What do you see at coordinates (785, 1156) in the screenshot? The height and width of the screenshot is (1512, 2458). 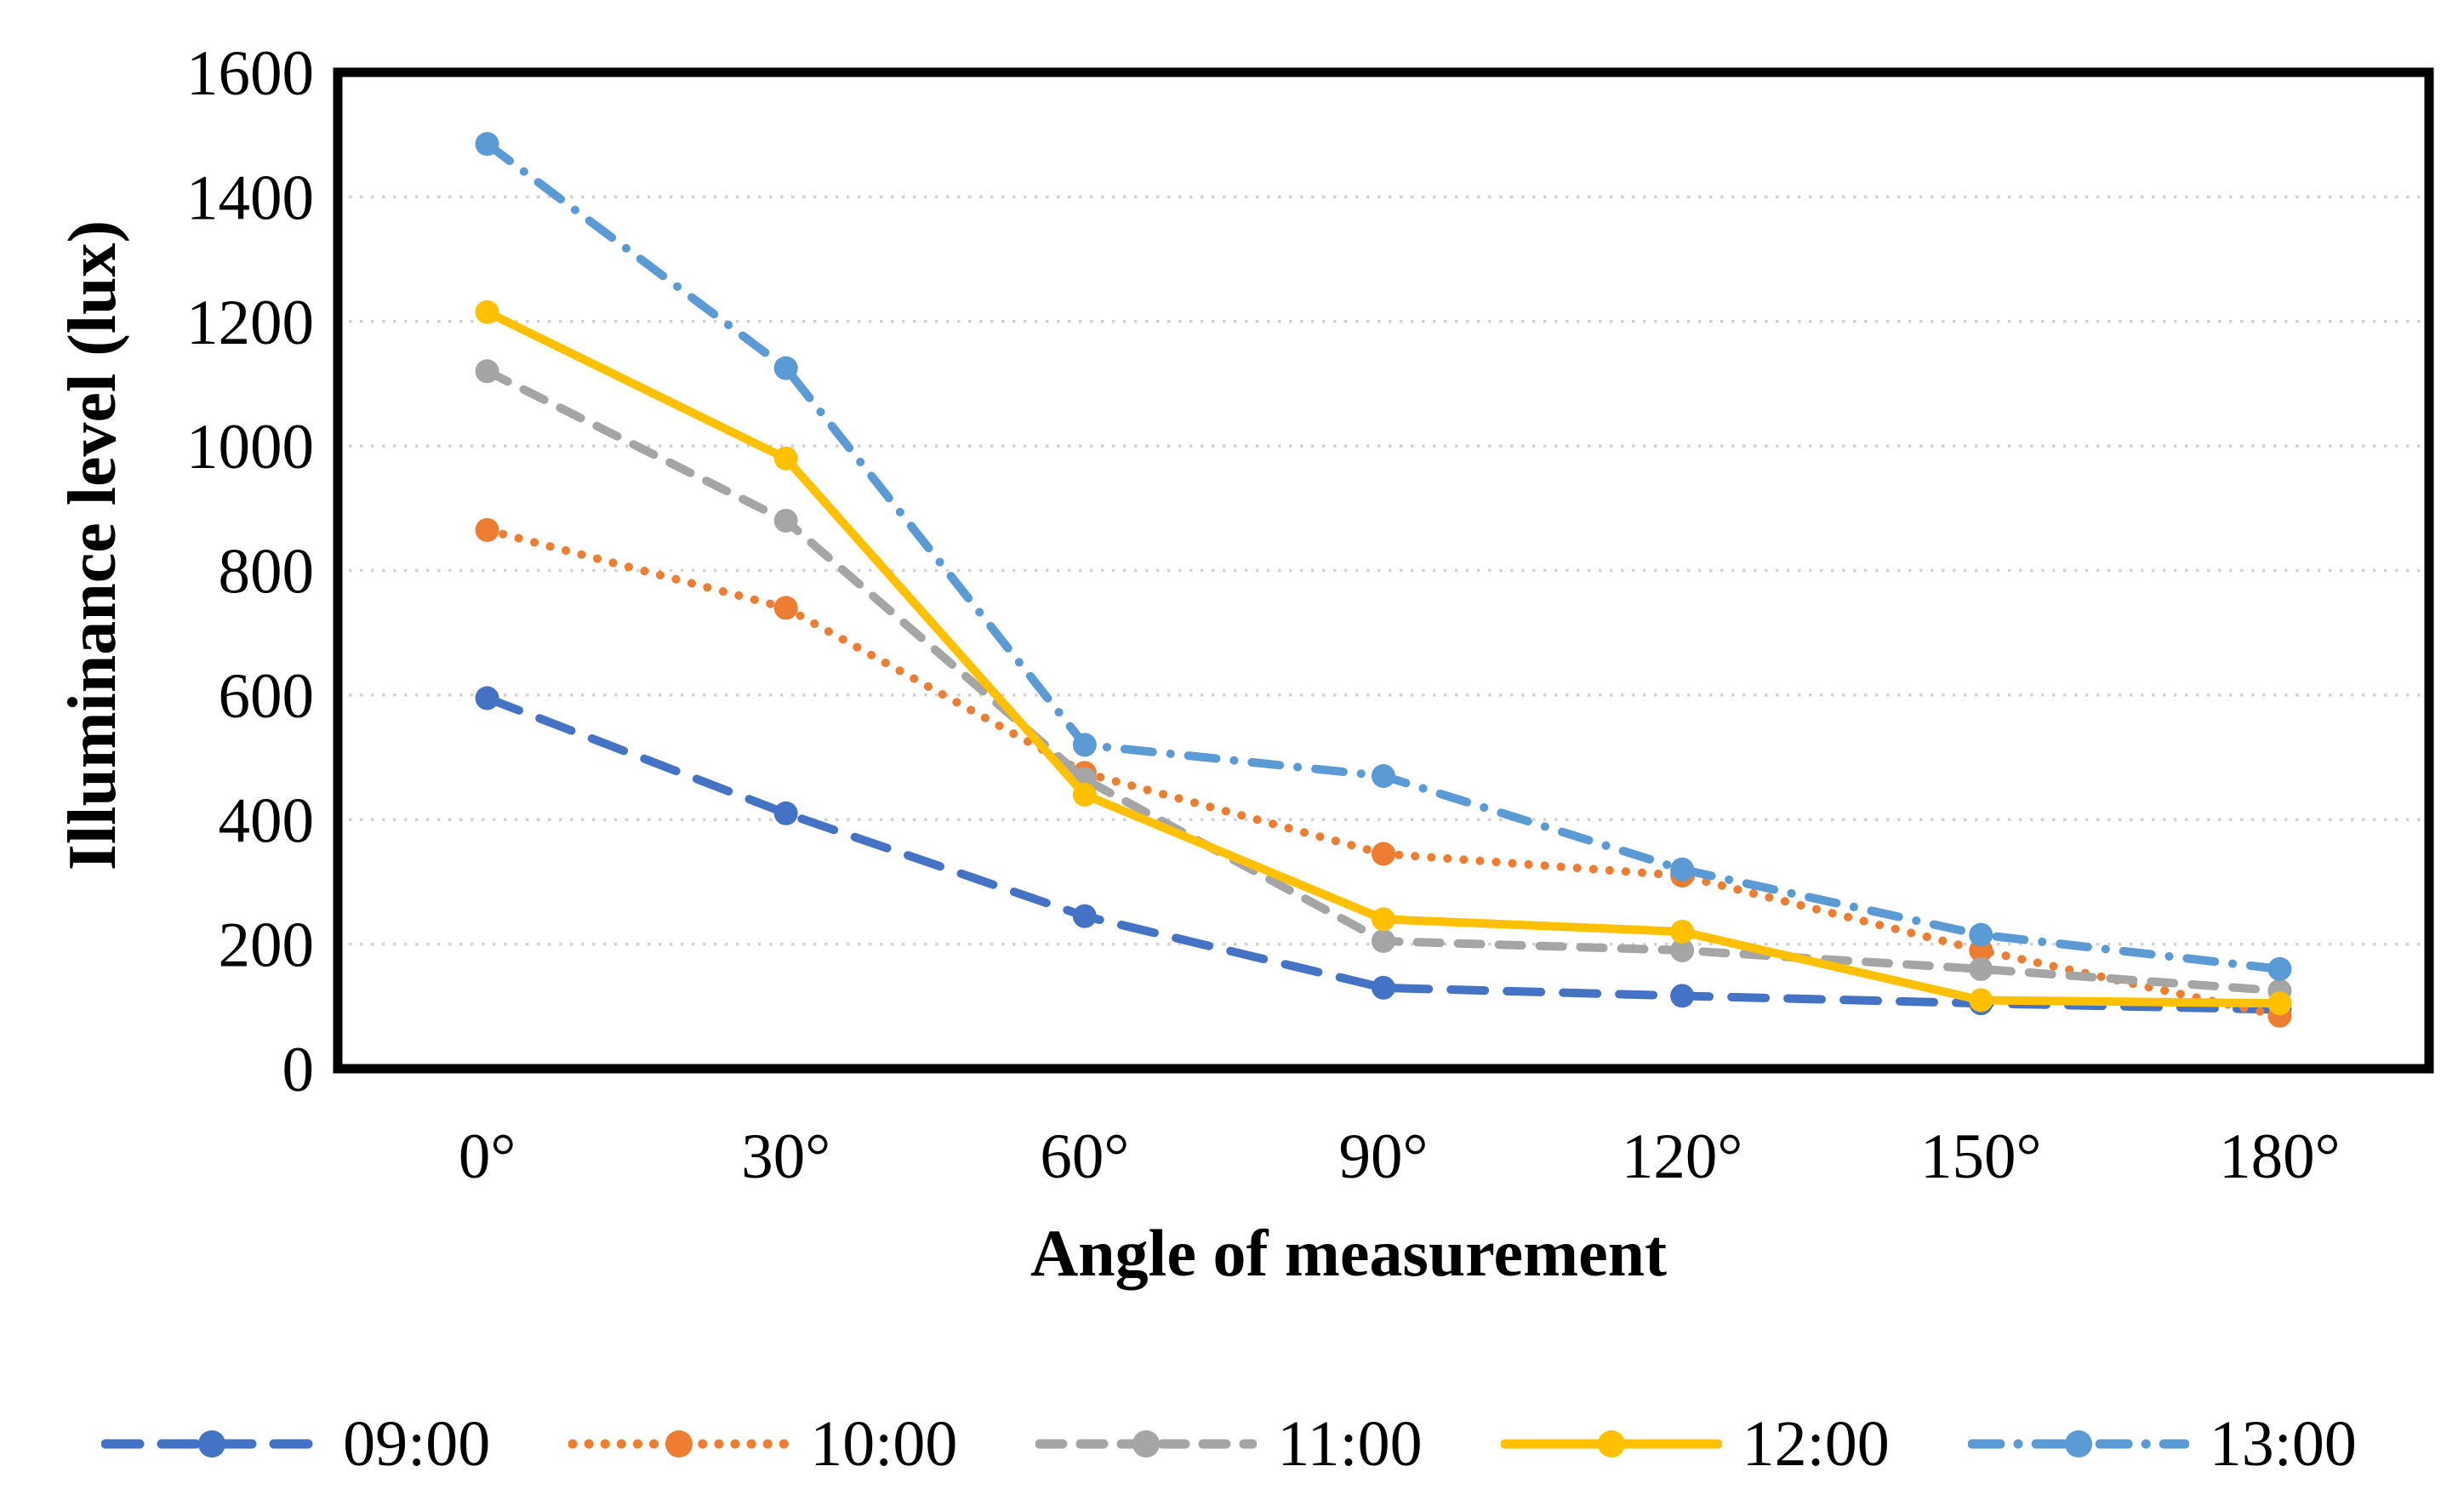 I see `x-tick-label-30-: 30°` at bounding box center [785, 1156].